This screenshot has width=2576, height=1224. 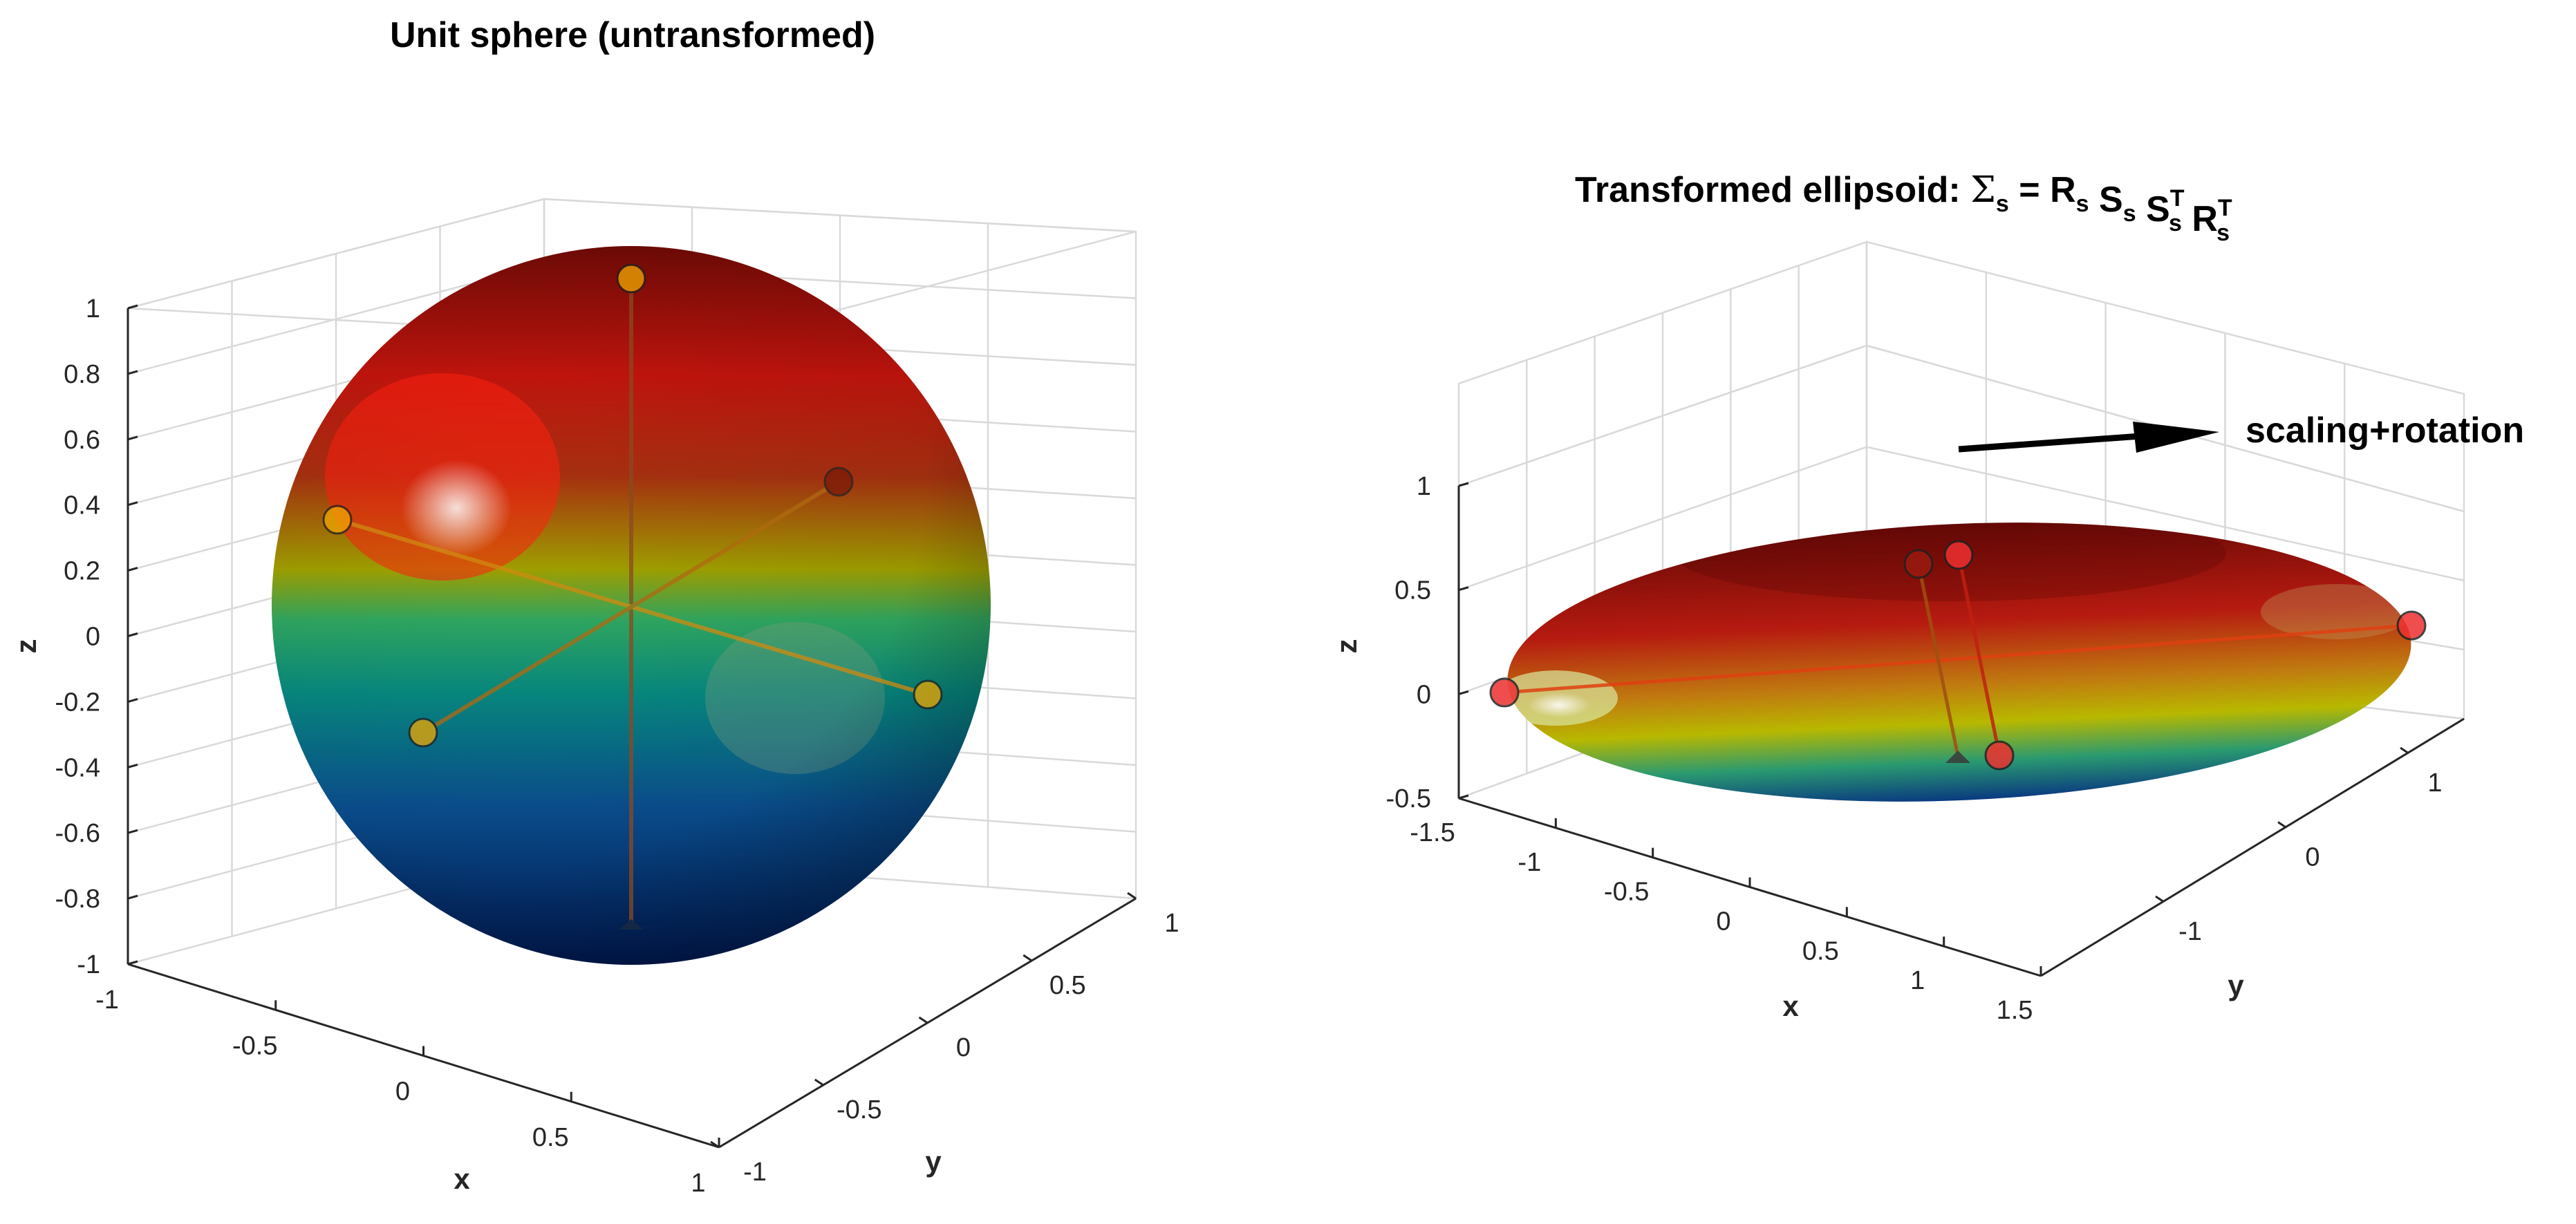 I want to click on arrow-annotation-label: scaling+rotation, so click(x=2385, y=431).